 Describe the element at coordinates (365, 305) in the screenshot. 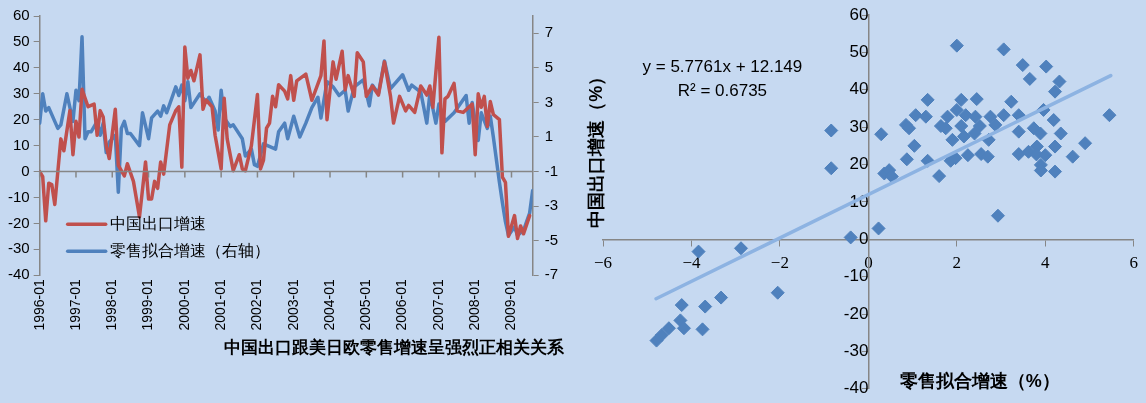

I see `x-tick-label: 2005-01` at that location.